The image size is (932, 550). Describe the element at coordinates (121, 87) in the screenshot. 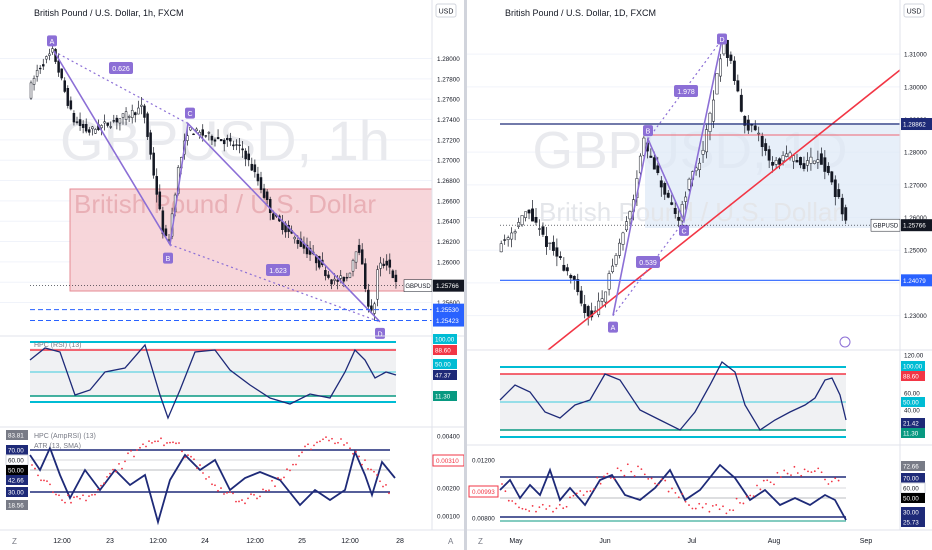

I see `left-pattern-ac` at that location.